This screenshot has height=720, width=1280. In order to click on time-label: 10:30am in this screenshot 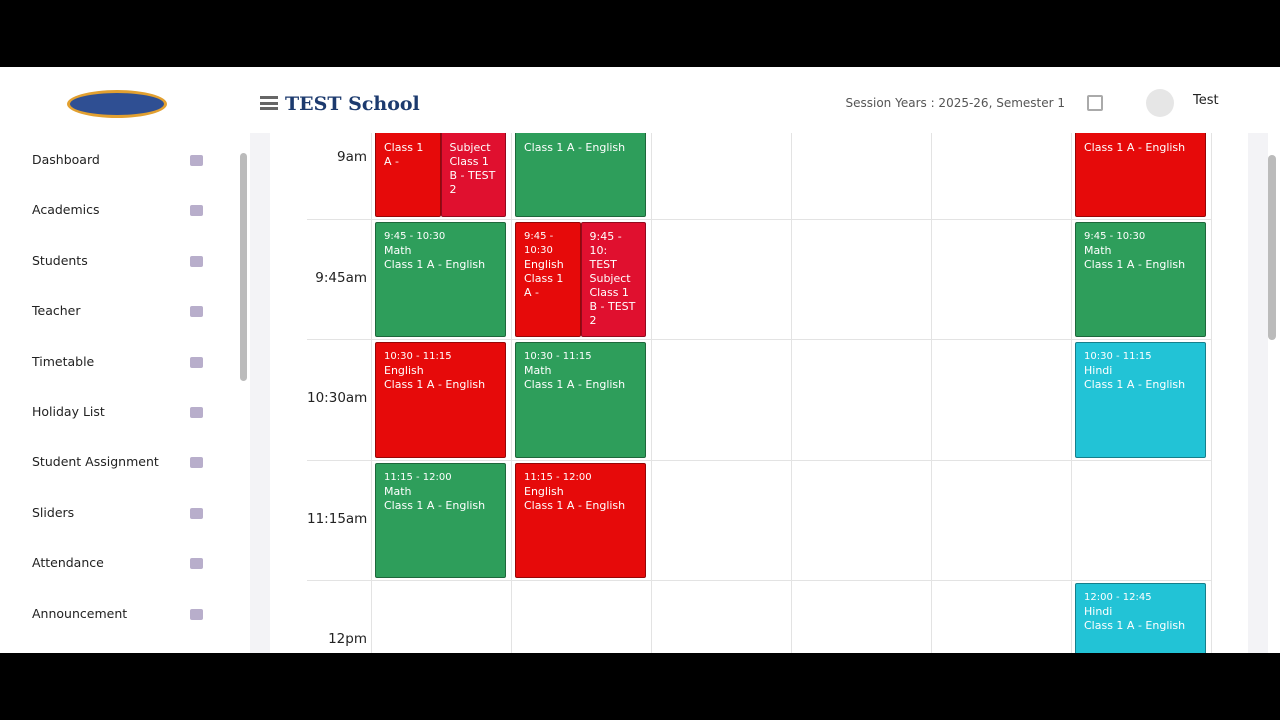, I will do `click(337, 398)`.